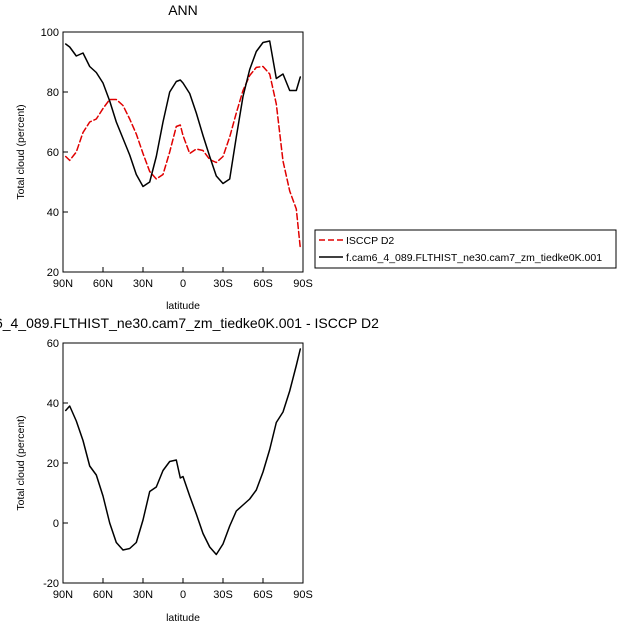  What do you see at coordinates (303, 595) in the screenshot?
I see `bottom-x-tick-label: 90S` at bounding box center [303, 595].